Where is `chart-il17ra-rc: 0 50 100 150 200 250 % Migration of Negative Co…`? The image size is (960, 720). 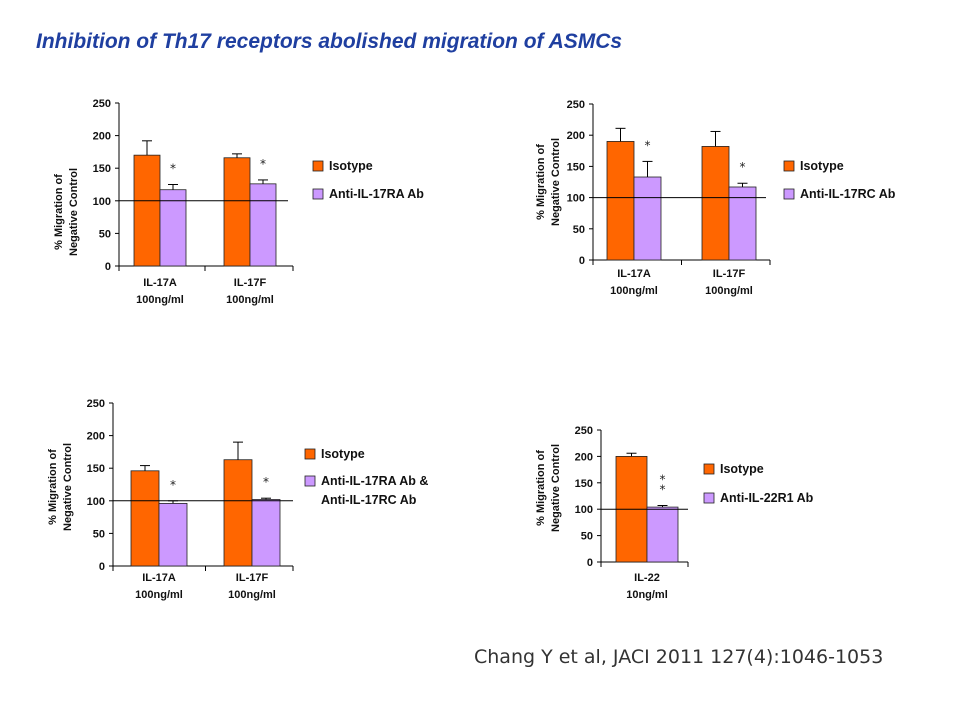 chart-il17ra-rc: 0 50 100 150 200 250 % Migration of Negative Co… is located at coordinates (237, 499).